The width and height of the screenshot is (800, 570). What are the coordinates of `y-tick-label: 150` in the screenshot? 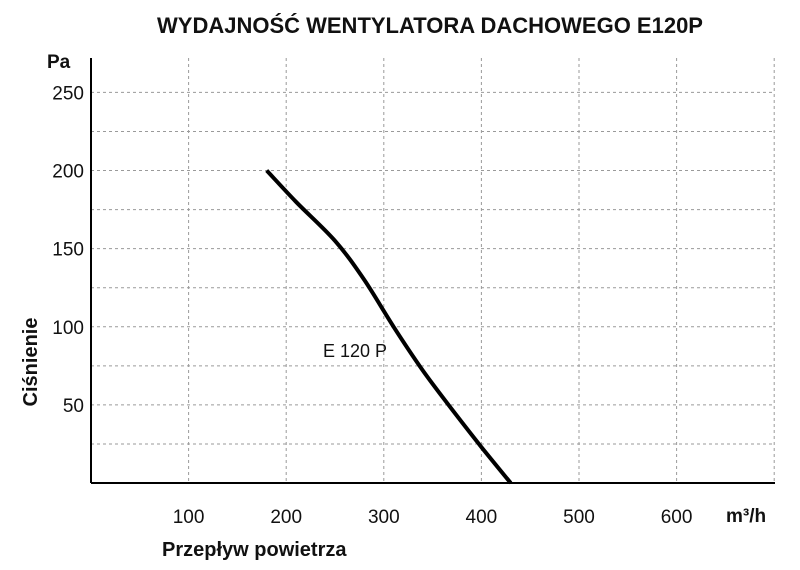 It's located at (68, 250).